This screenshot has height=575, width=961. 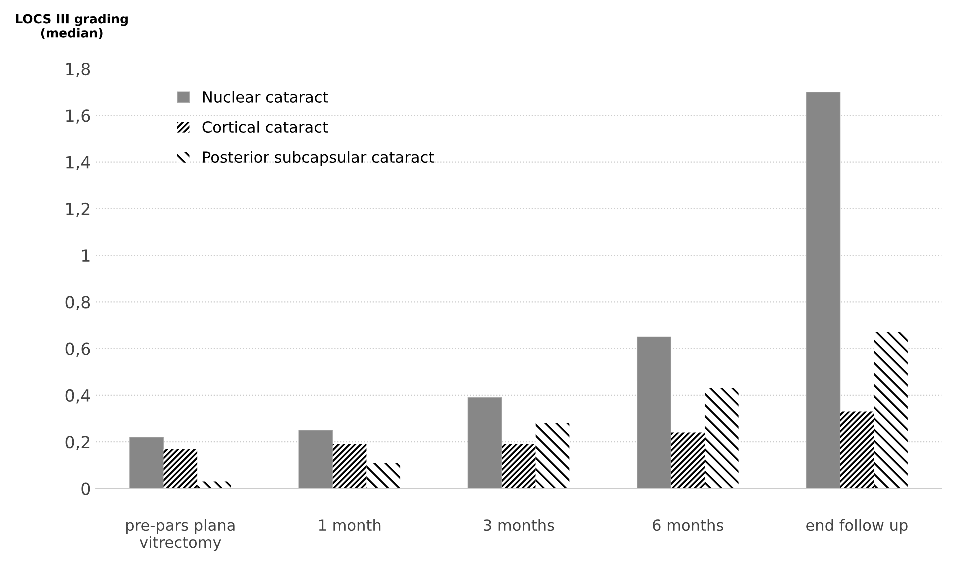 I want to click on y-tick-label: 0,4, so click(x=78, y=396).